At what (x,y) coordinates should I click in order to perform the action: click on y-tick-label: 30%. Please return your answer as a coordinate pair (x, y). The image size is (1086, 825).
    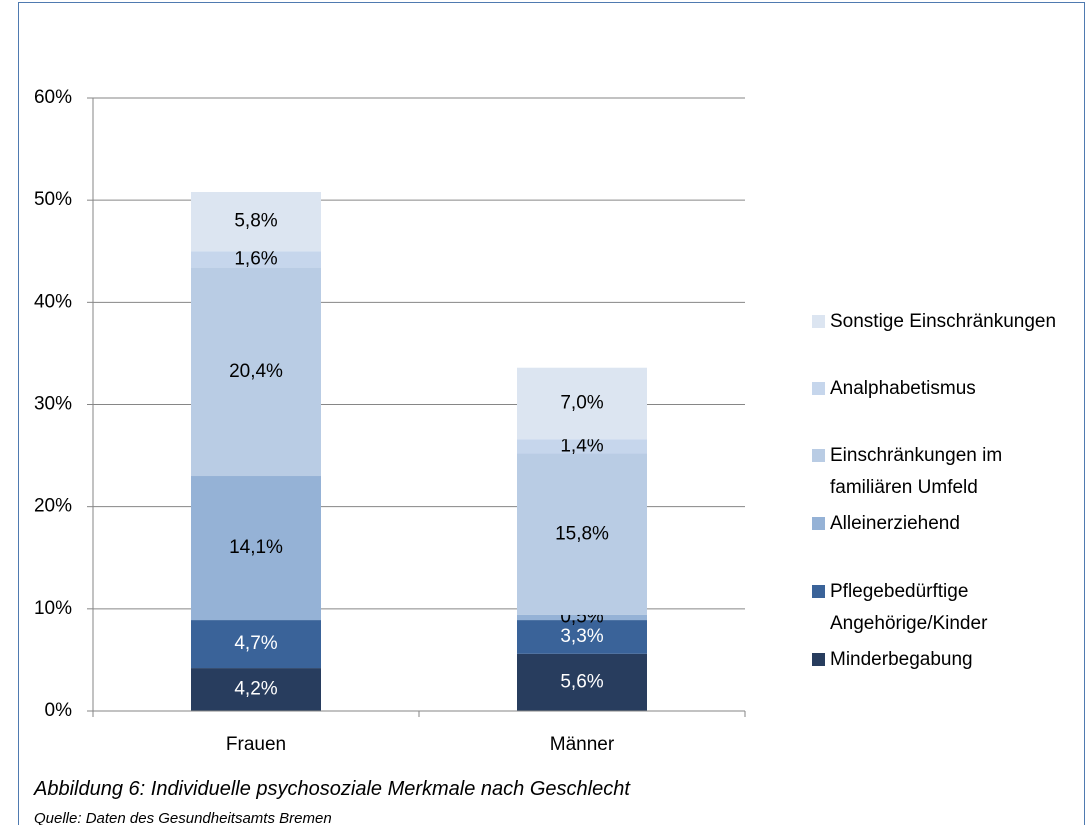
    Looking at the image, I should click on (53, 404).